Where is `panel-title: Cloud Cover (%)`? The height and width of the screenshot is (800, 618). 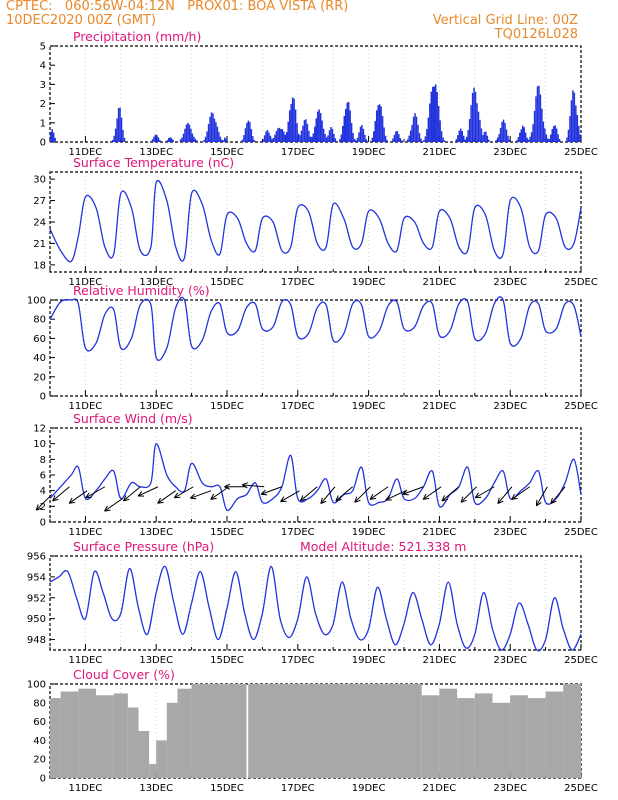
panel-title: Cloud Cover (%) is located at coordinates (124, 674).